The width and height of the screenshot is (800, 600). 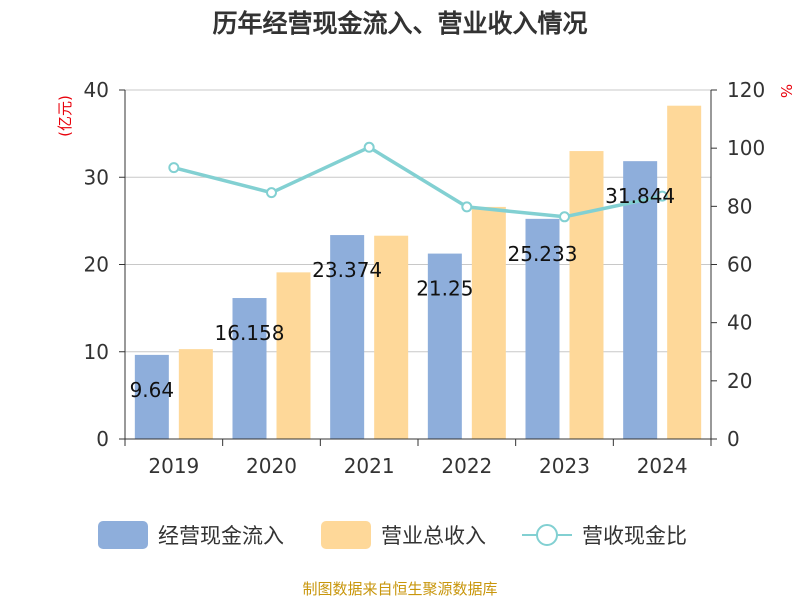 I want to click on right-tick-label: 120, so click(x=746, y=90).